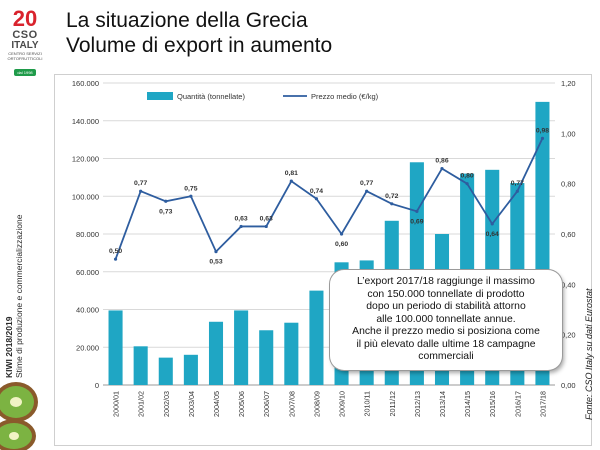 This screenshot has height=450, width=600. Describe the element at coordinates (441, 161) in the screenshot. I see `price-data-label: 0,86` at that location.